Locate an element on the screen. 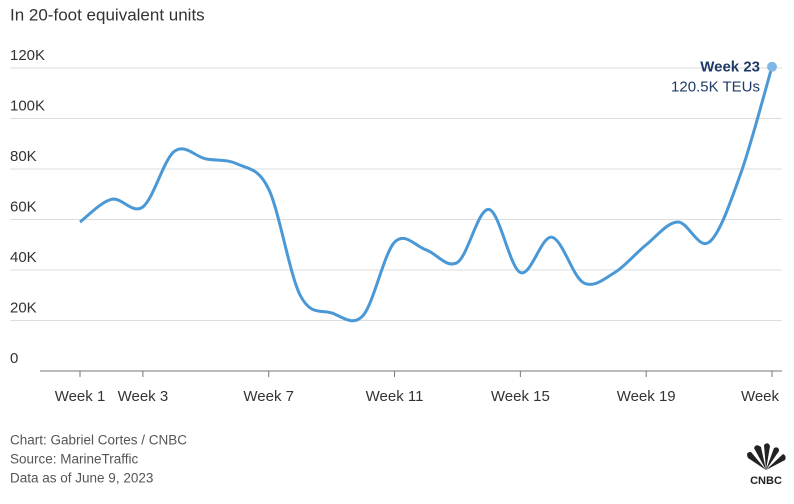 The height and width of the screenshot is (504, 794). y-tick-label: 40K is located at coordinates (23, 257).